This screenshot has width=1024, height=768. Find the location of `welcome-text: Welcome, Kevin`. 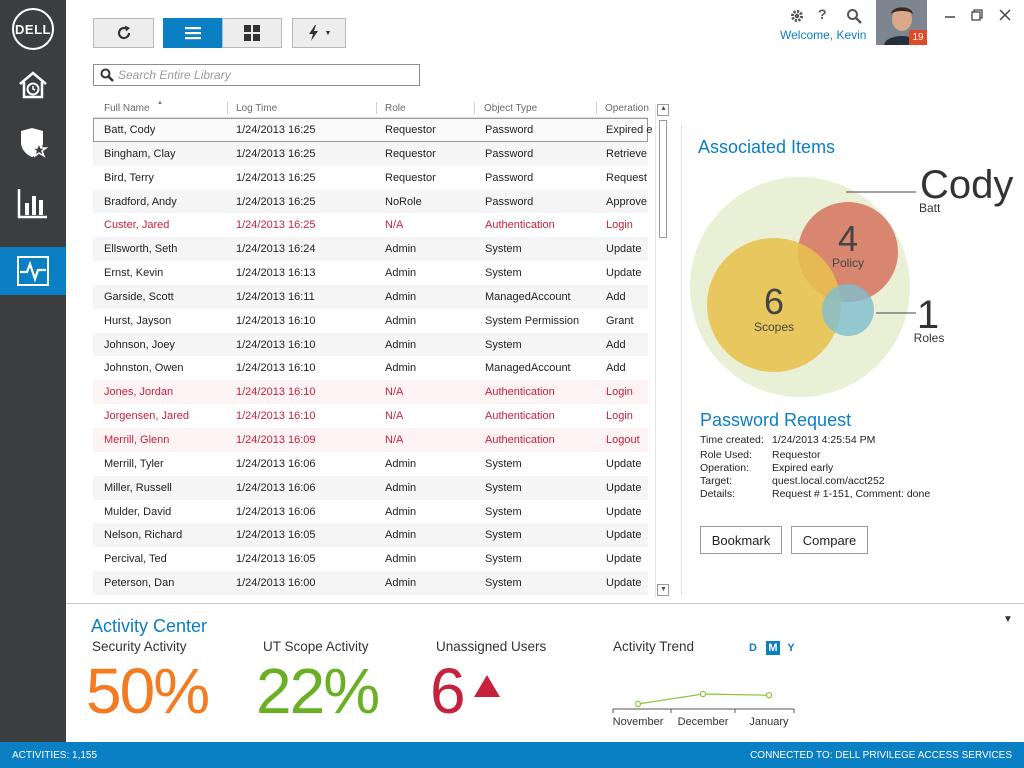

welcome-text: Welcome, Kevin is located at coordinates (823, 35).